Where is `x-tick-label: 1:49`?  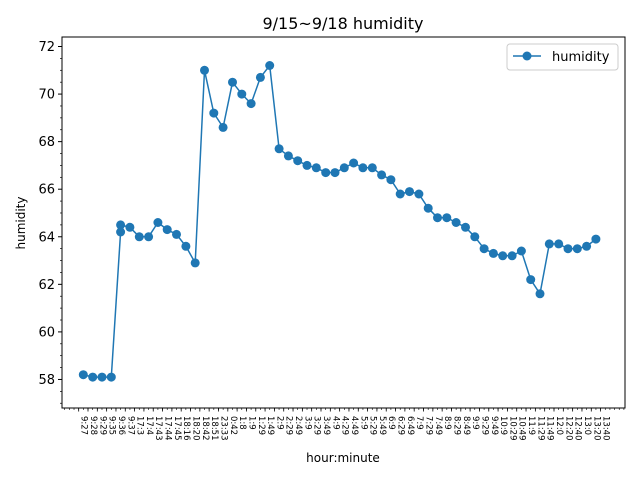
x-tick-label: 1:49 is located at coordinates (270, 425).